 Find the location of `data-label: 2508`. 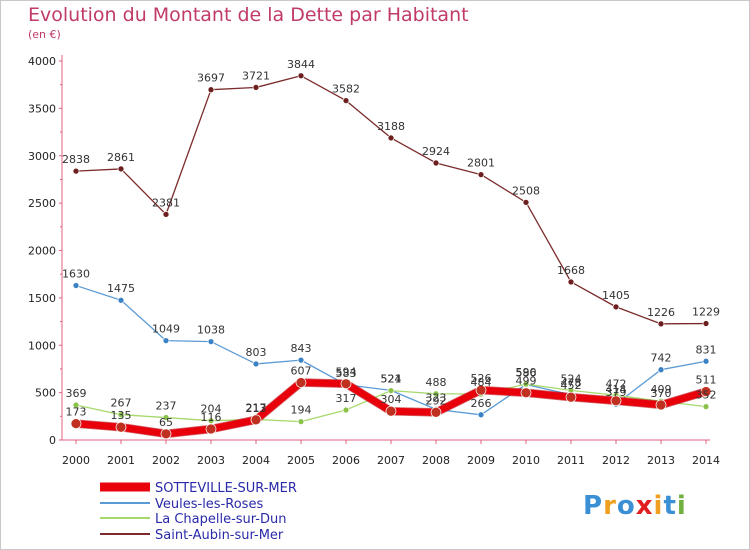

data-label: 2508 is located at coordinates (526, 190).